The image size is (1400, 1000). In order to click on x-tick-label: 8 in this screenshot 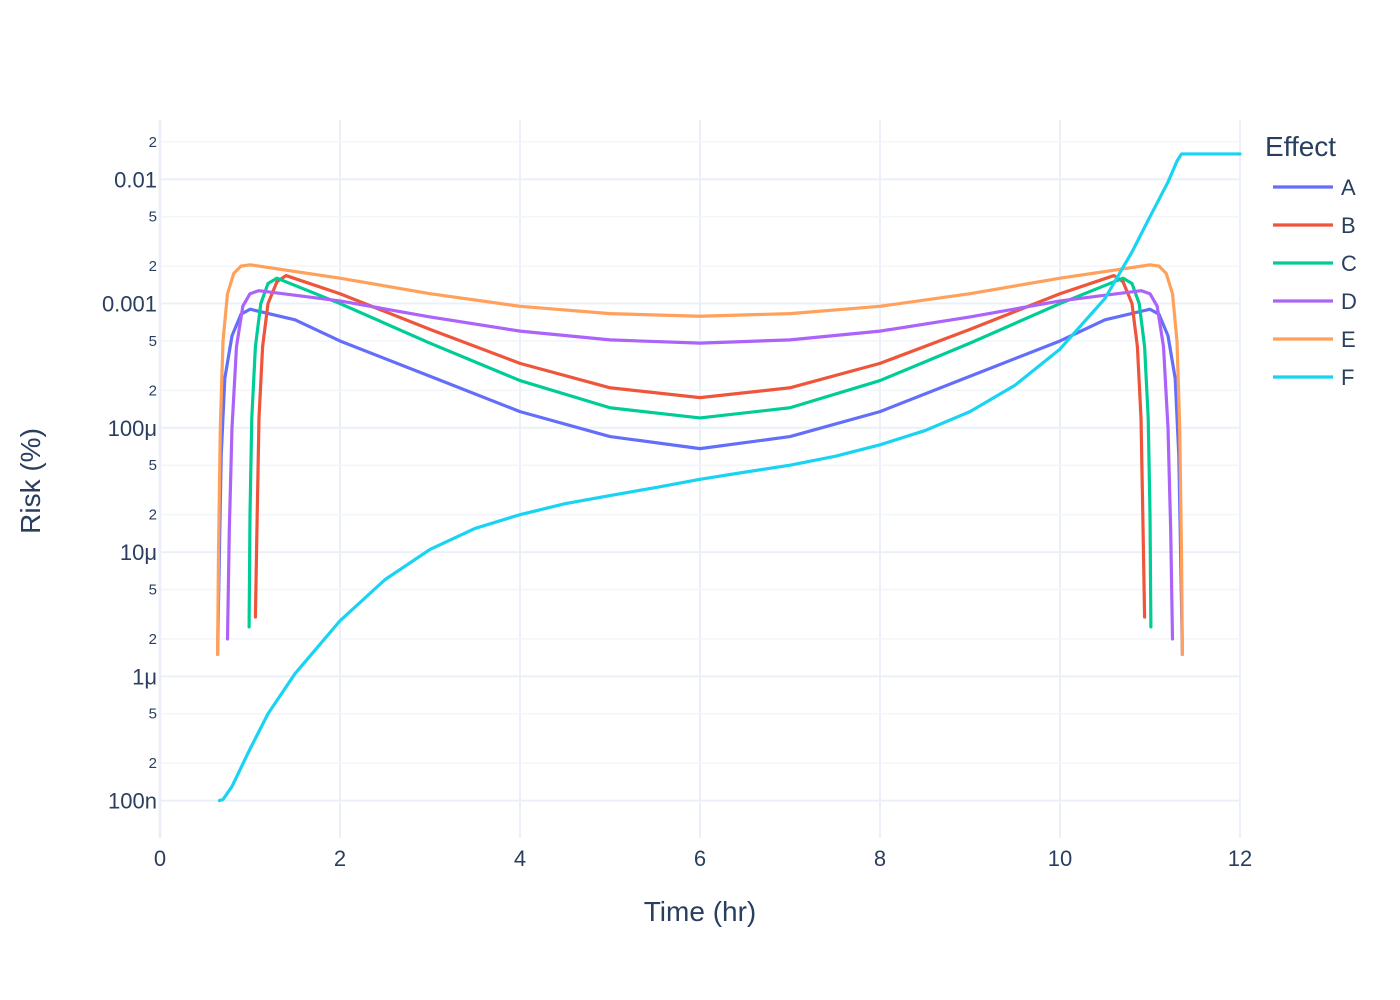, I will do `click(880, 858)`.